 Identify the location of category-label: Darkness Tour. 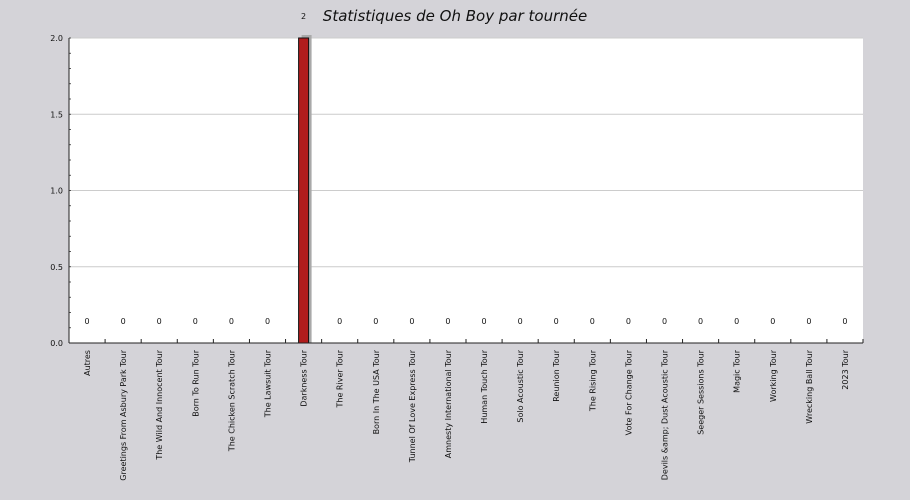
(304, 377).